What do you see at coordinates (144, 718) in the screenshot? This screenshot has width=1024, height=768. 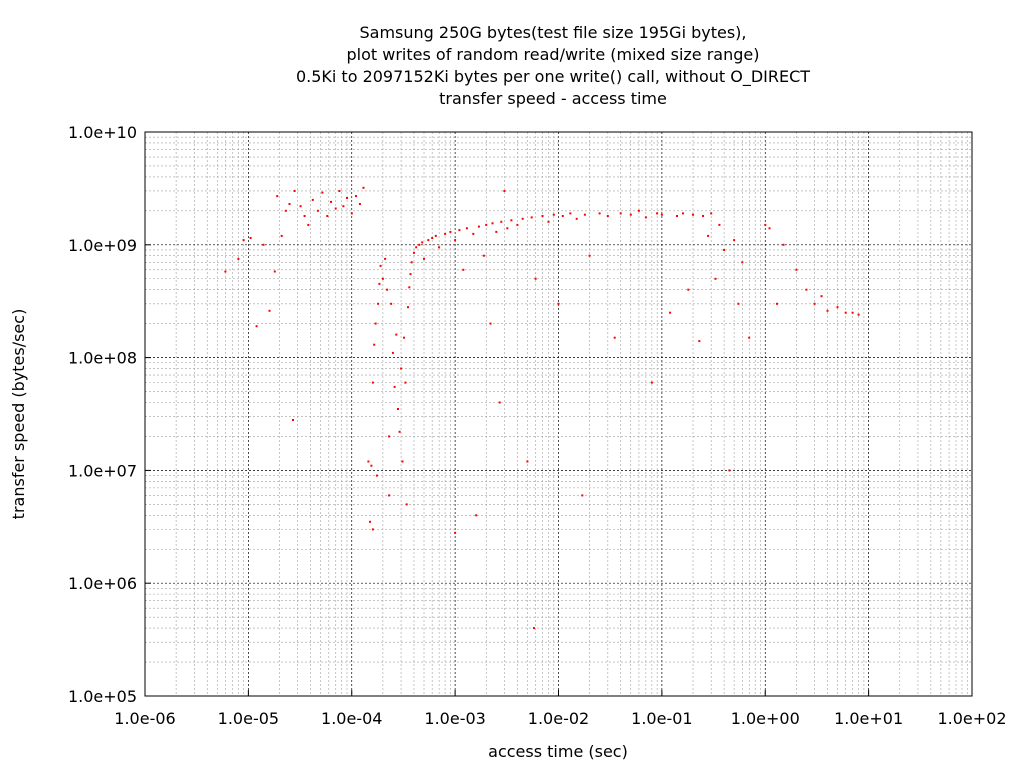 I see `x-tick-label: 1.0e-06` at bounding box center [144, 718].